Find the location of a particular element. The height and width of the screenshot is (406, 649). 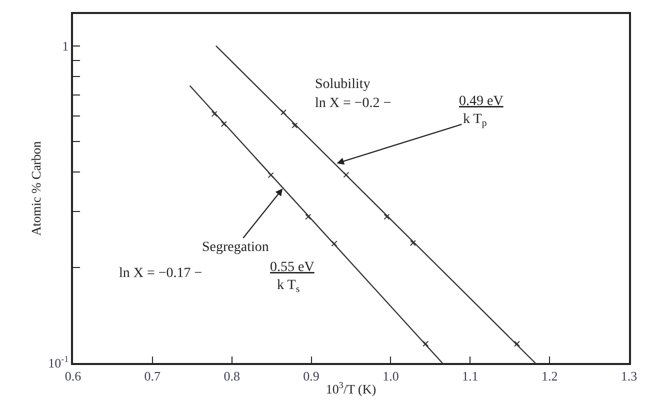

annotation: ln X = −0.2 − is located at coordinates (353, 103).